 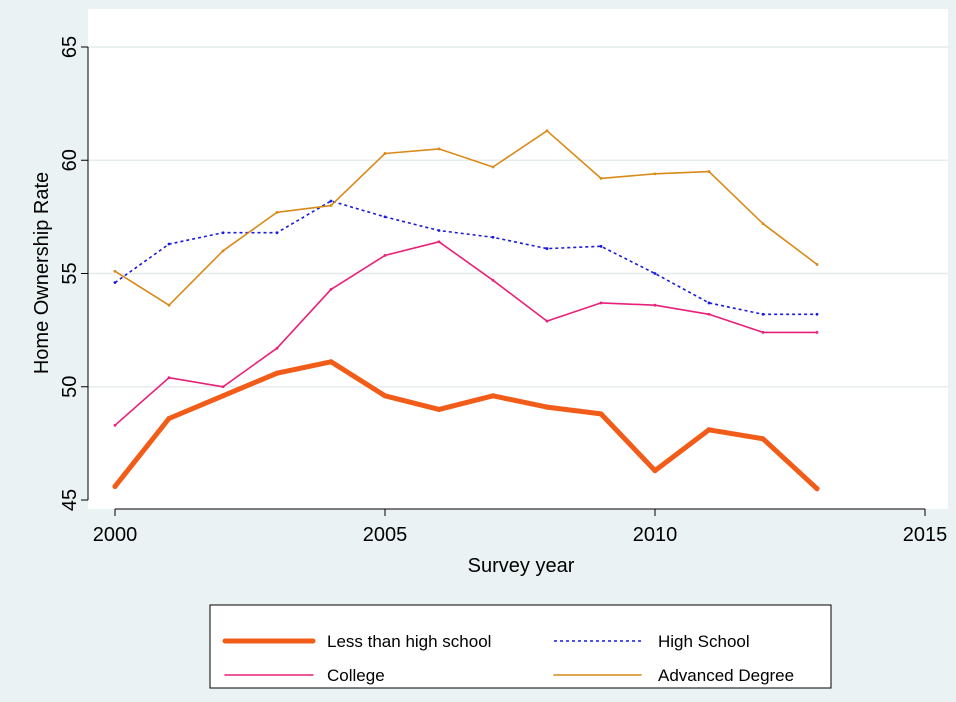 What do you see at coordinates (70, 47) in the screenshot?
I see `y-tick-label: 65` at bounding box center [70, 47].